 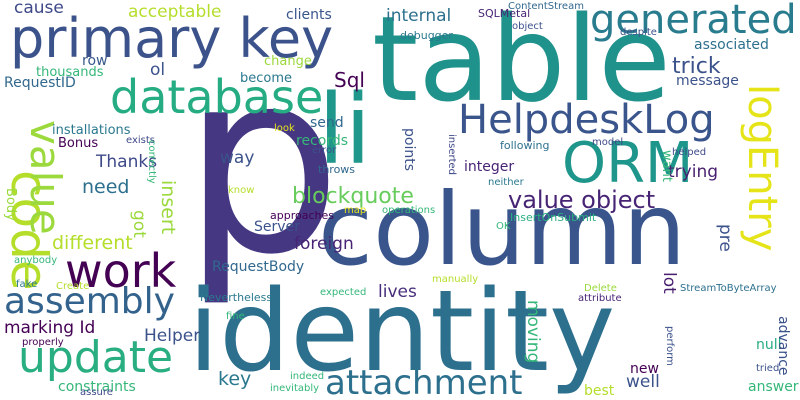 I want to click on word-inserted: inserted, so click(x=451, y=155).